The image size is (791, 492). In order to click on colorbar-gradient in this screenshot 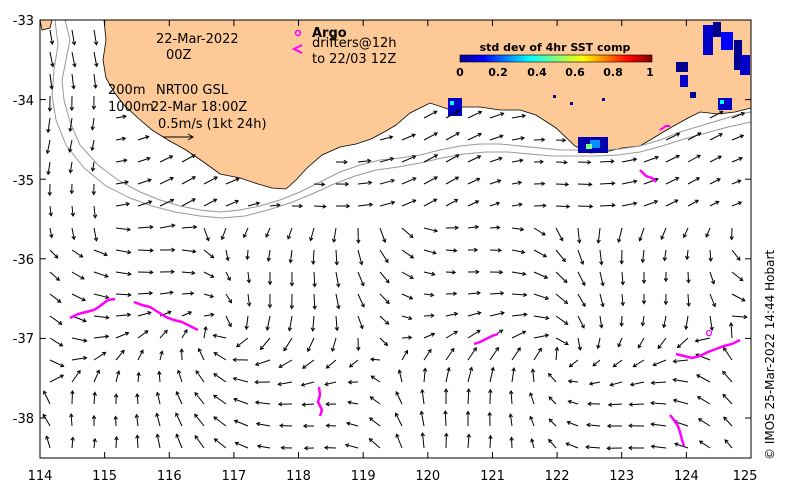, I will do `click(556, 58)`.